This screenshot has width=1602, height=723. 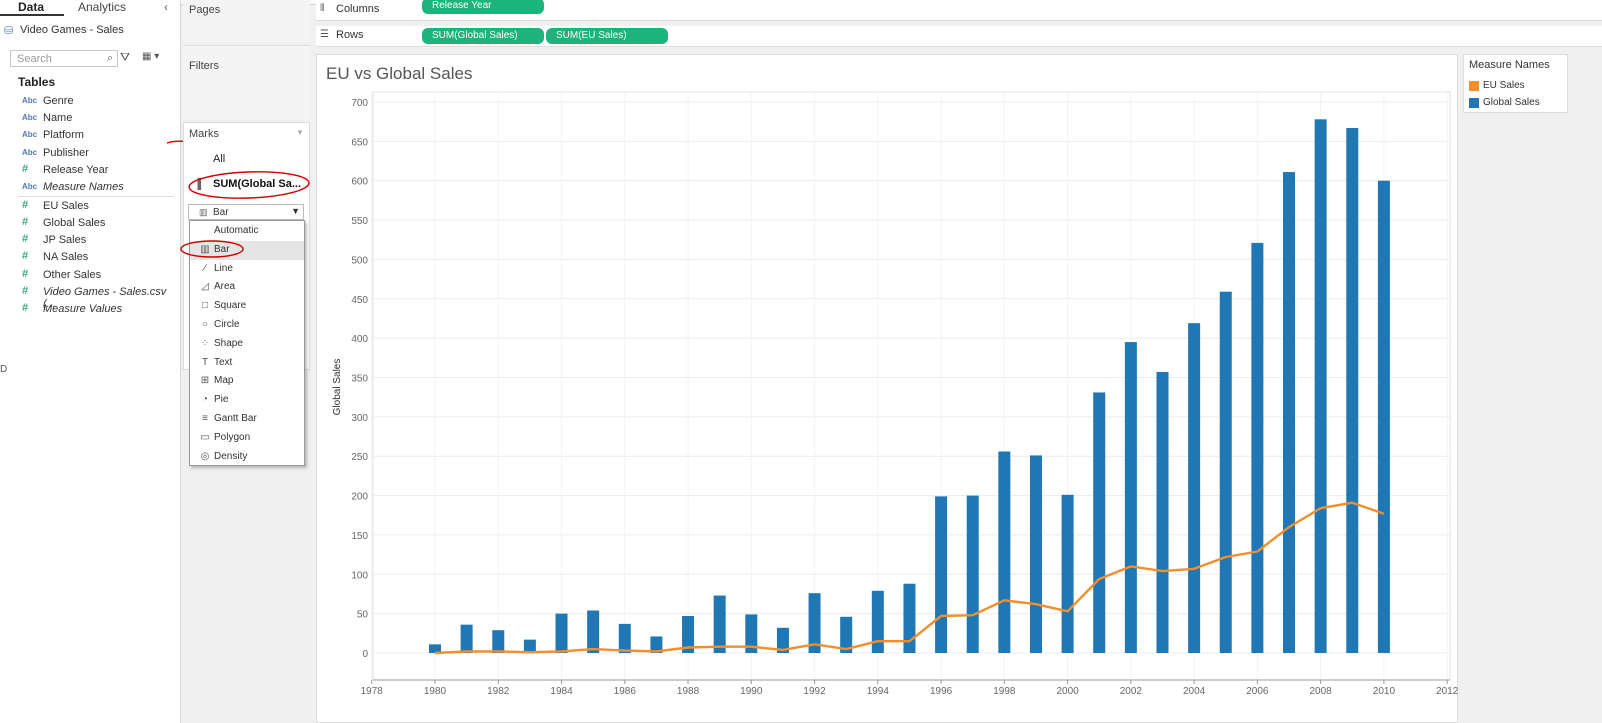 I want to click on menu-item-shape: ⁘ Shape, so click(x=247, y=344).